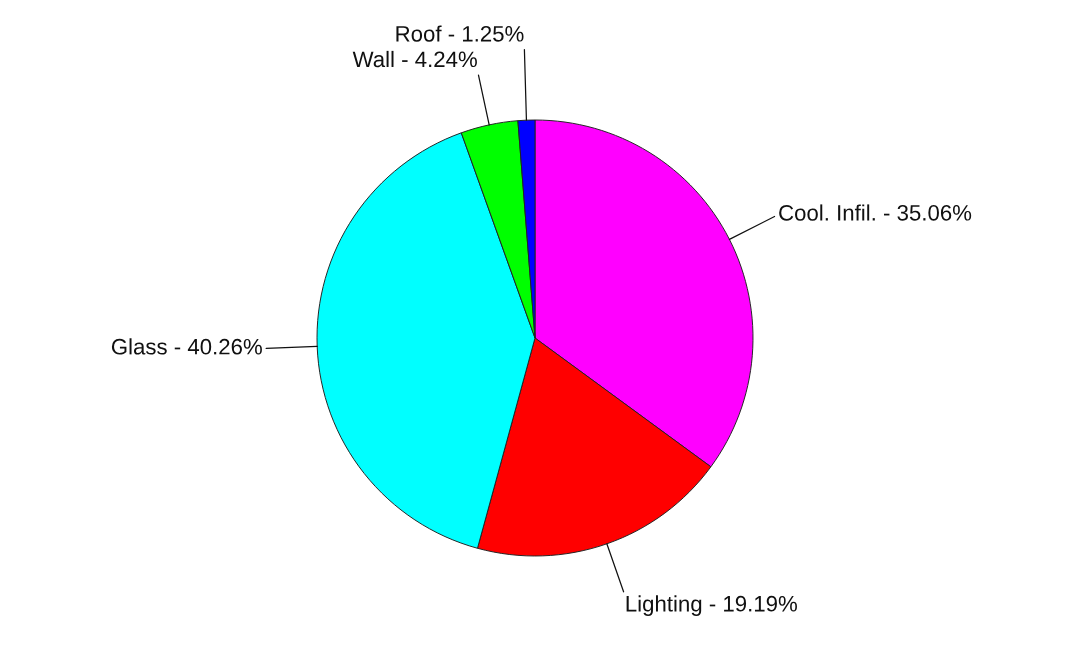  What do you see at coordinates (414, 59) in the screenshot?
I see `slice-label: Wall - 4.24%` at bounding box center [414, 59].